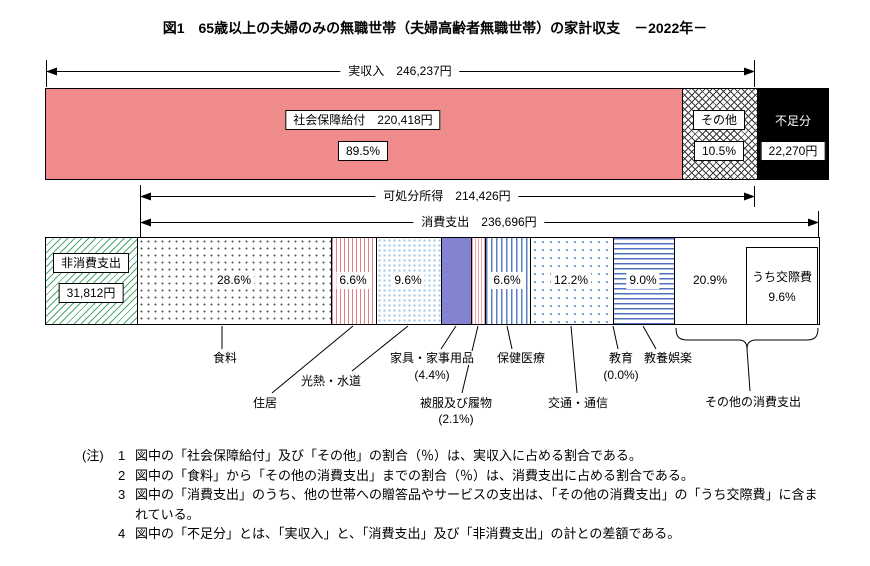 This screenshot has width=870, height=566. I want to click on label-medical: 保健医療, so click(521, 358).